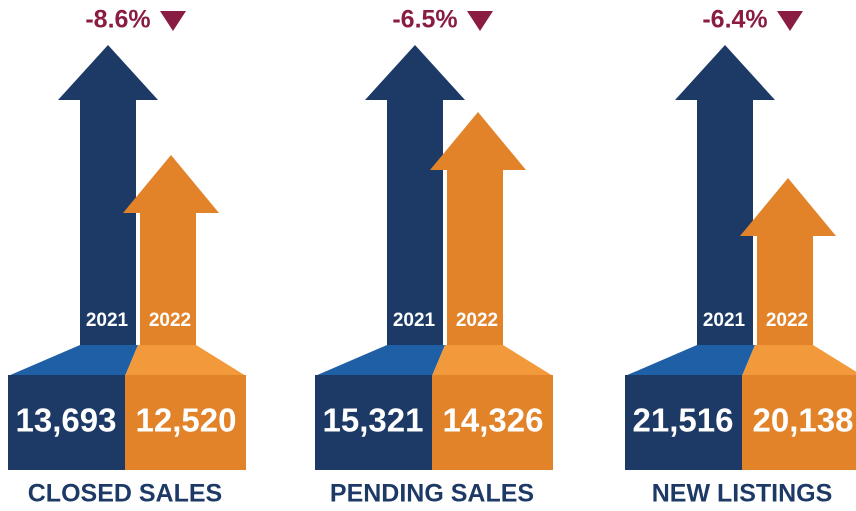 The height and width of the screenshot is (511, 856). I want to click on value-b: 14,326, so click(493, 420).